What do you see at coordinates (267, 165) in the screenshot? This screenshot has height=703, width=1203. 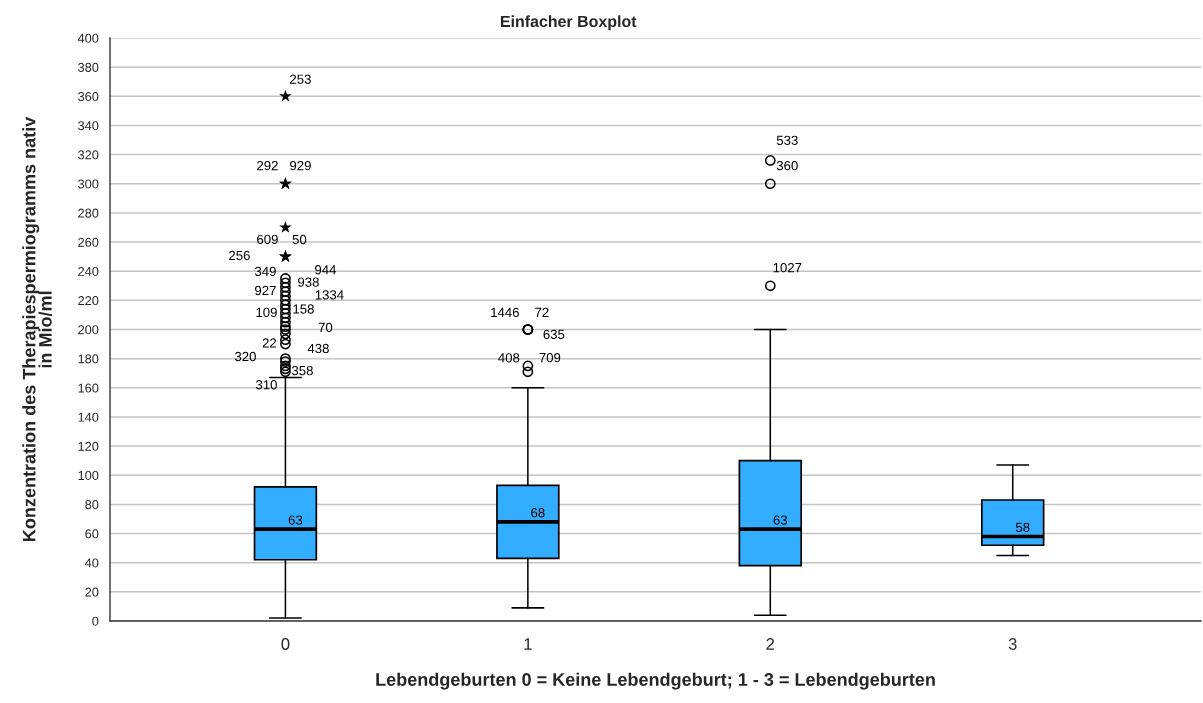 I see `annotation: 292` at bounding box center [267, 165].